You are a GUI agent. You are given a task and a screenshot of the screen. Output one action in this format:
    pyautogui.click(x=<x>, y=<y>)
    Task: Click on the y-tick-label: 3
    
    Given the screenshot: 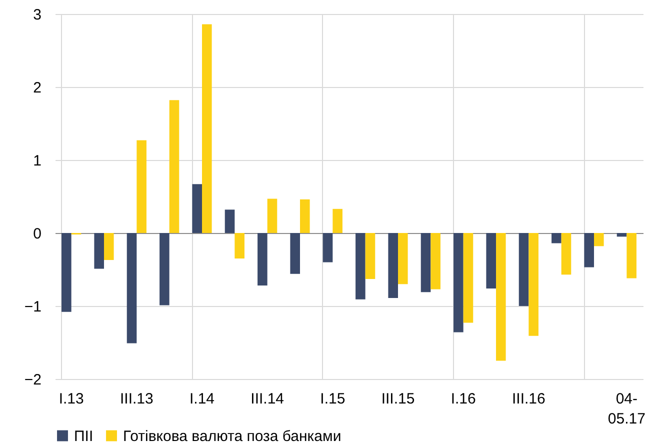 What is the action you would take?
    pyautogui.click(x=37, y=15)
    